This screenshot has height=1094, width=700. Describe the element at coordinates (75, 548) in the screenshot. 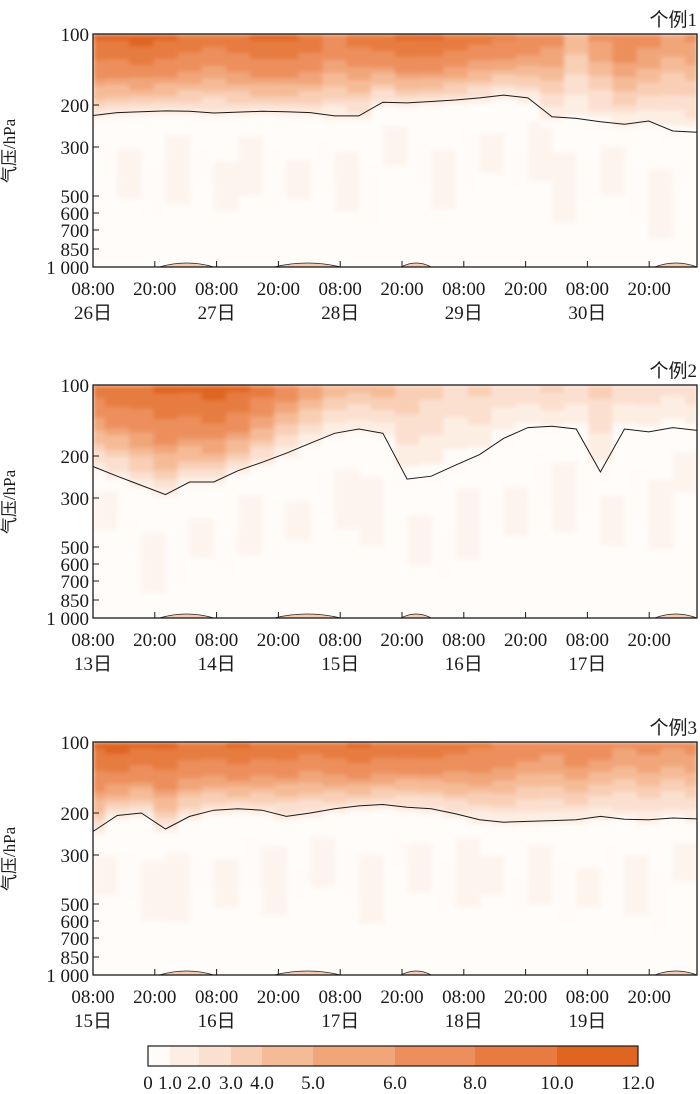

I see `y-tick-label: 500` at that location.